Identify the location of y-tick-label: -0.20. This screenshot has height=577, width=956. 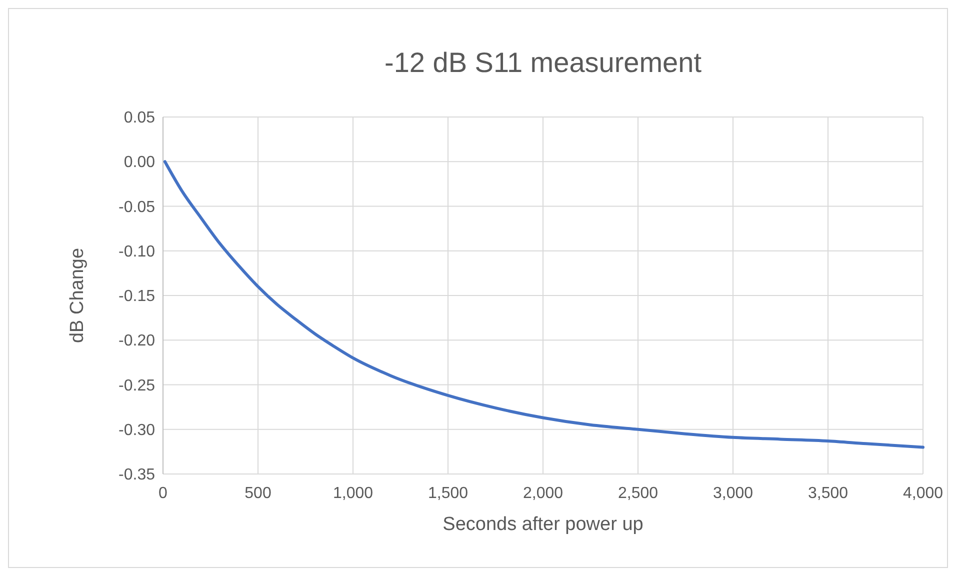
(137, 341).